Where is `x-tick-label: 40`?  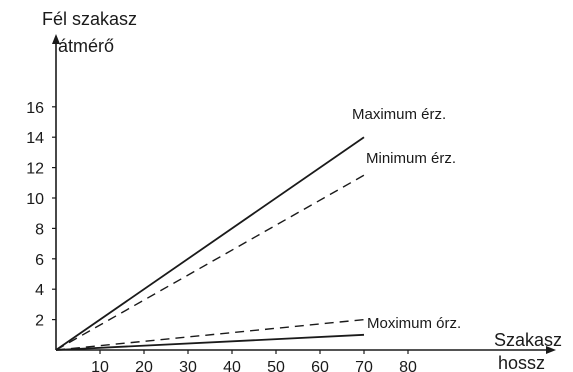 x-tick-label: 40 is located at coordinates (232, 365).